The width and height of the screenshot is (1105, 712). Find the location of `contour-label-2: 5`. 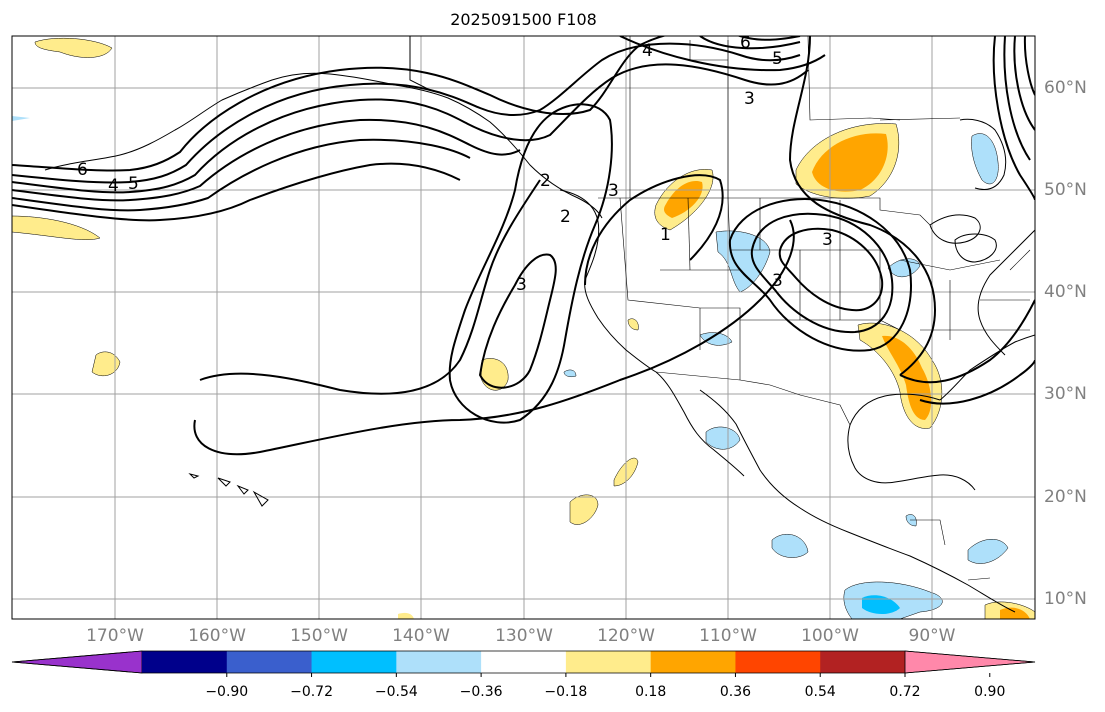

contour-label-2: 5 is located at coordinates (133, 184).